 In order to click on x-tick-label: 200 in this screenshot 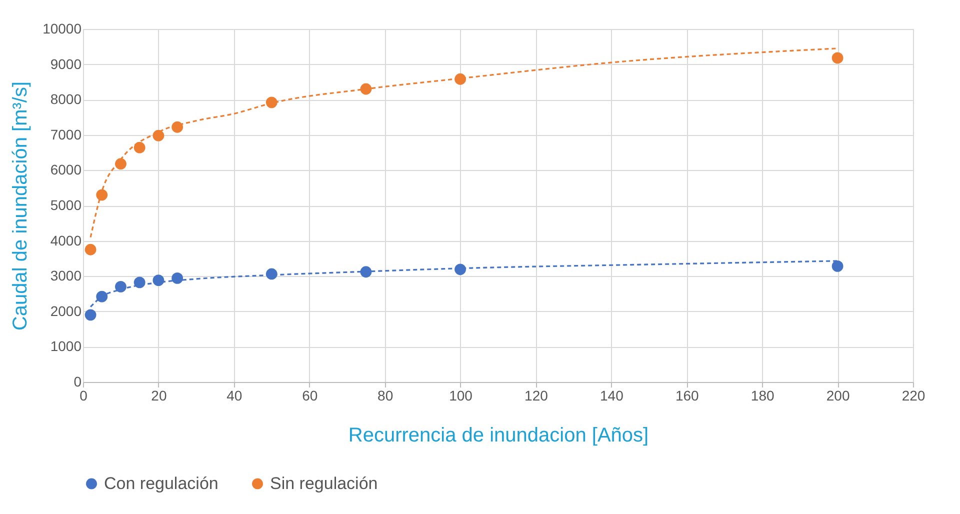, I will do `click(838, 396)`.